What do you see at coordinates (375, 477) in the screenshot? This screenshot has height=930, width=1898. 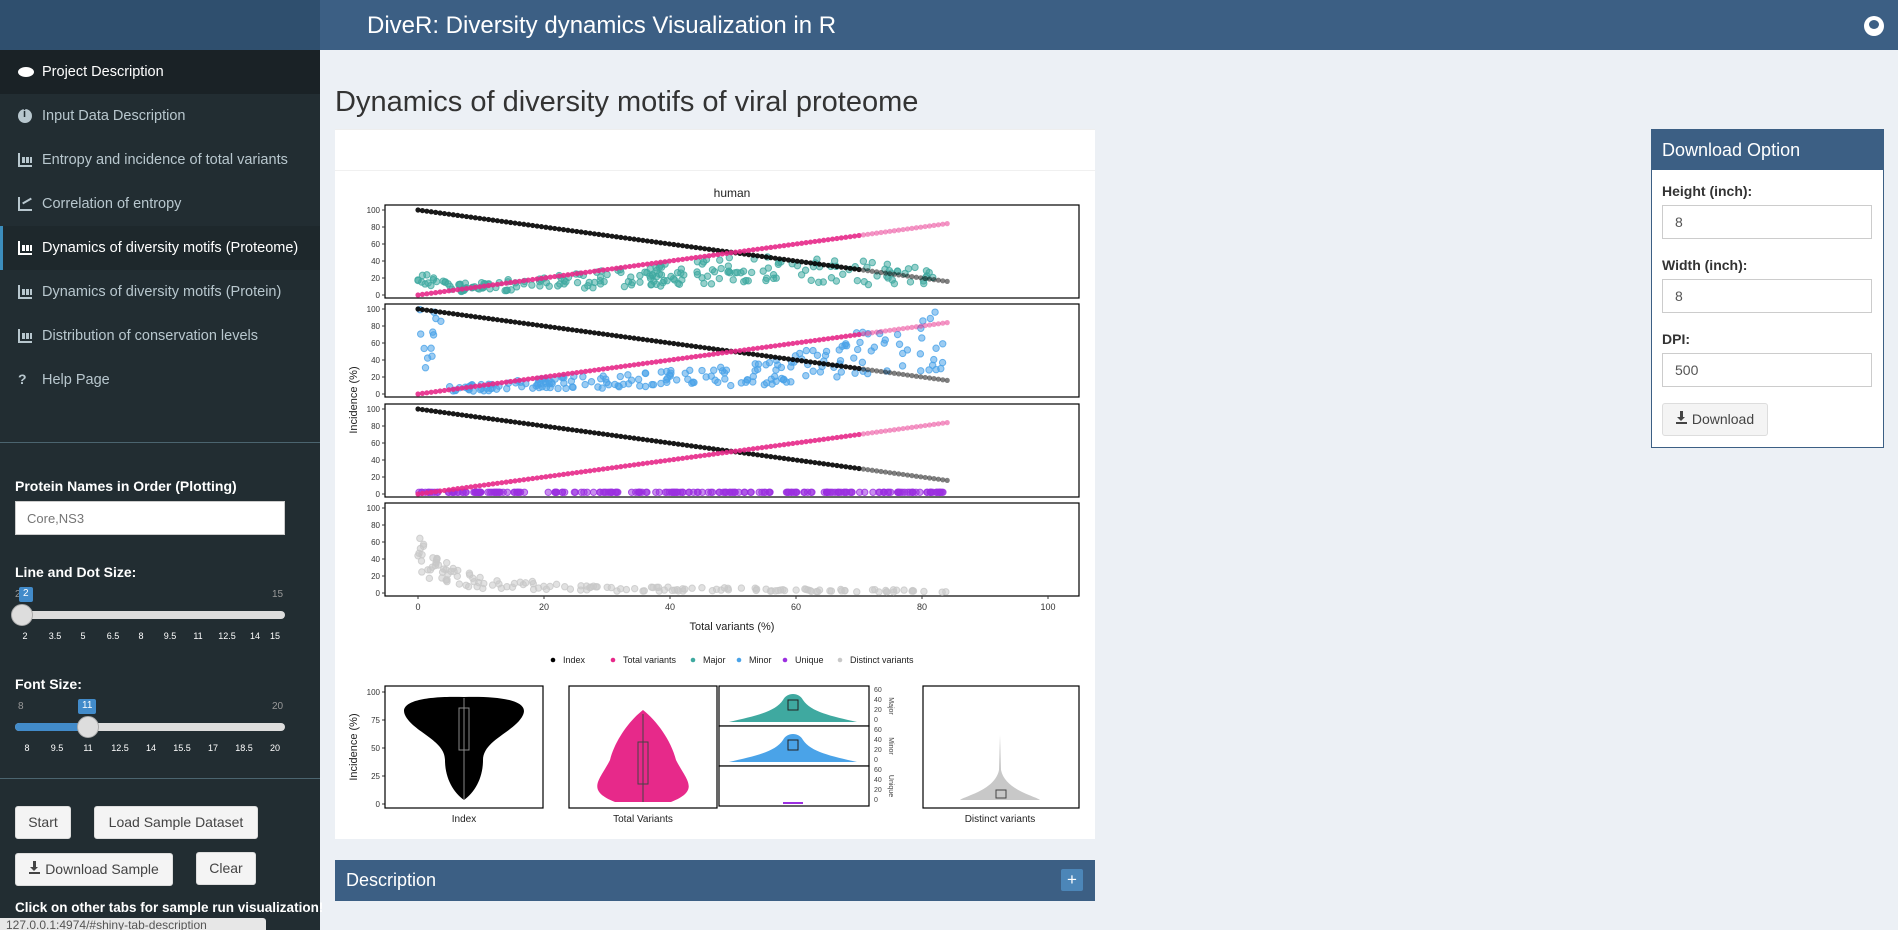 I see `y-tick-label: 20` at bounding box center [375, 477].